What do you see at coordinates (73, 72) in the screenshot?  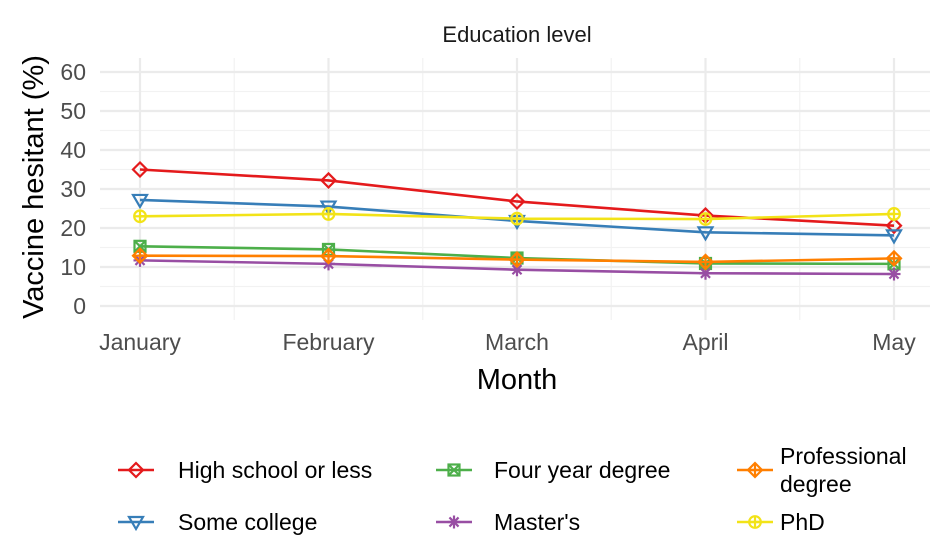 I see `y-tick-label: 60` at bounding box center [73, 72].